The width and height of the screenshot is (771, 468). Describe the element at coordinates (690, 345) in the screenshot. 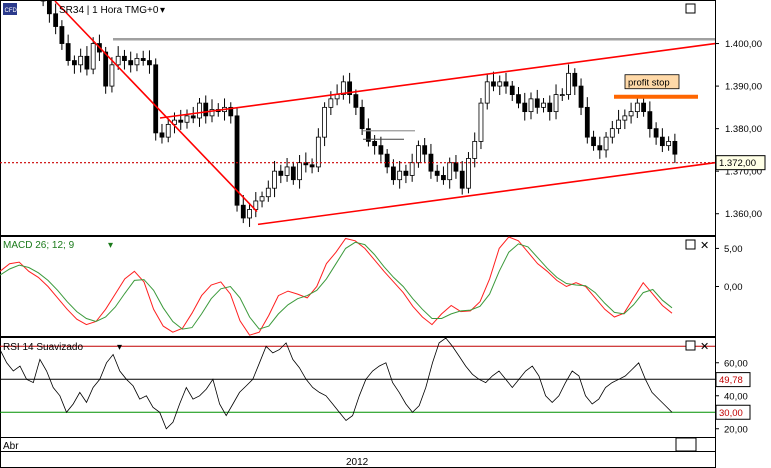

I see `rsi-maximize-icon` at that location.